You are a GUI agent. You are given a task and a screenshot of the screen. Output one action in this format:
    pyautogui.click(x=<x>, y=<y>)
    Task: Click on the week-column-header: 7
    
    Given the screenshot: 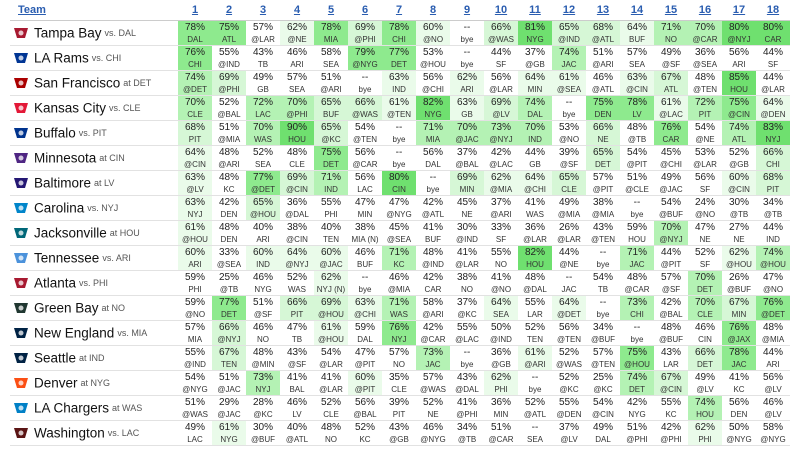 What is the action you would take?
    pyautogui.click(x=399, y=10)
    